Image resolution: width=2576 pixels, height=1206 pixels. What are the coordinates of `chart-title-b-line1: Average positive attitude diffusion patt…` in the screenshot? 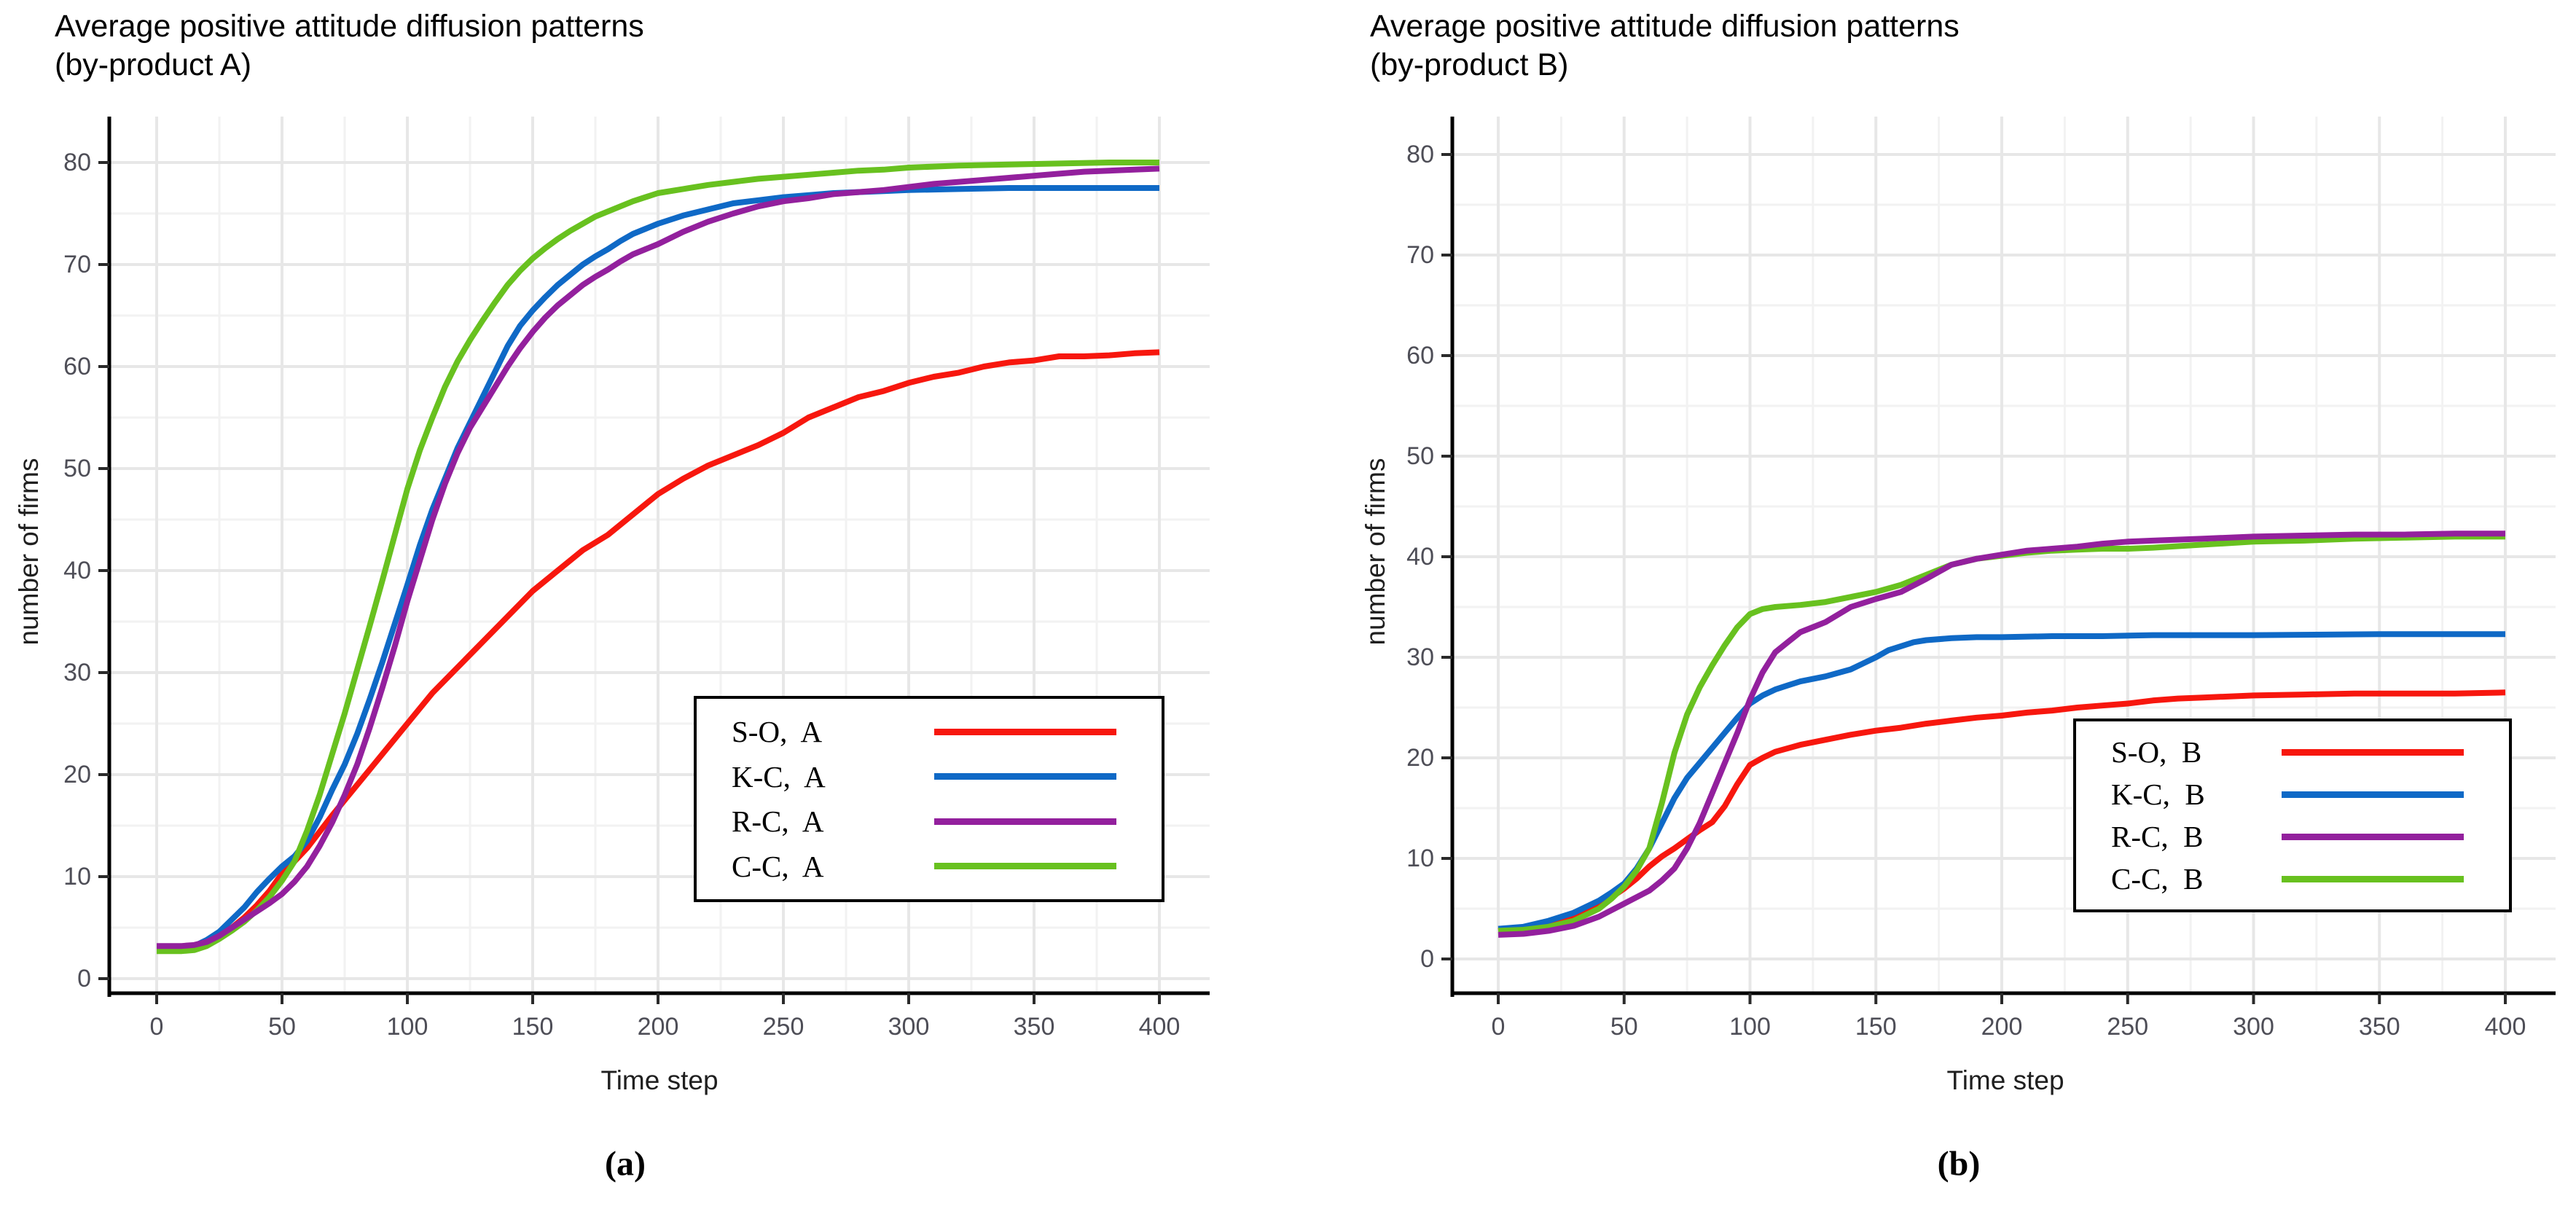 It's located at (1665, 26).